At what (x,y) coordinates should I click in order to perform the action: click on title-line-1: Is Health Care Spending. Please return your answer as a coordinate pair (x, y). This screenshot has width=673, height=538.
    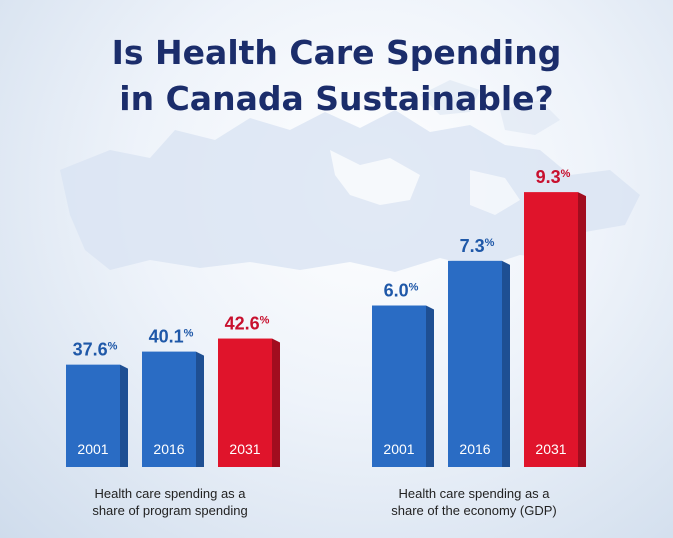
    Looking at the image, I should click on (336, 52).